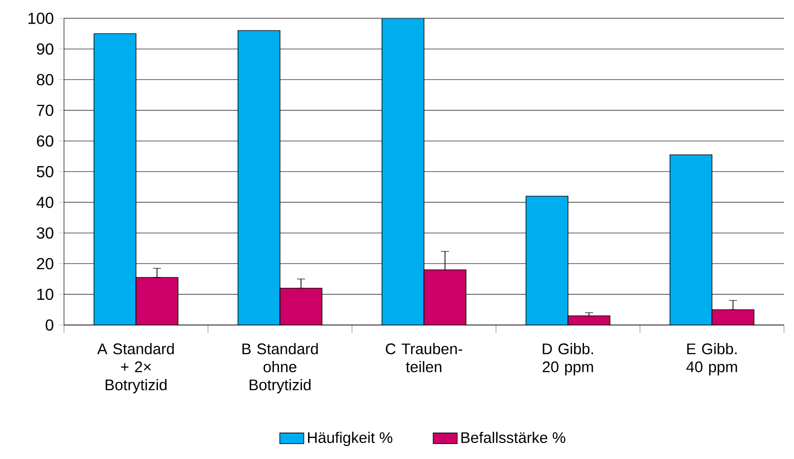 This screenshot has height=459, width=794. I want to click on y-tick-label: 30, so click(45, 233).